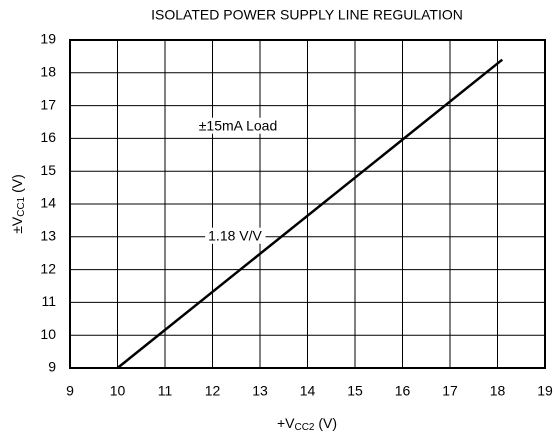  I want to click on x-tick-label: 9, so click(70, 391).